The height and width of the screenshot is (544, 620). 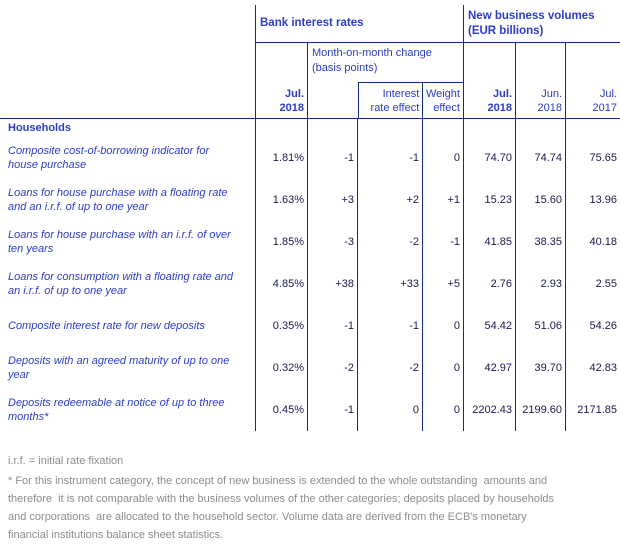 What do you see at coordinates (540, 368) in the screenshot?
I see `volume-jun-2018-value: 39.70` at bounding box center [540, 368].